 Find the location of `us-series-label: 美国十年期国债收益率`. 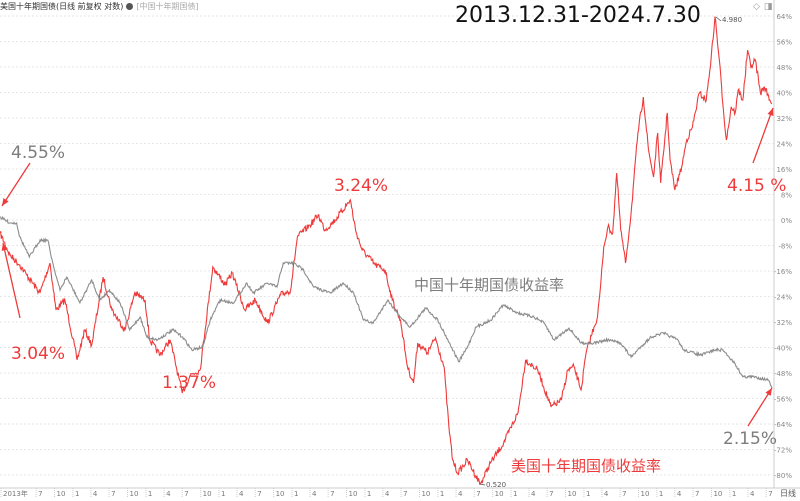

us-series-label: 美国十年期国债收益率 is located at coordinates (586, 466).